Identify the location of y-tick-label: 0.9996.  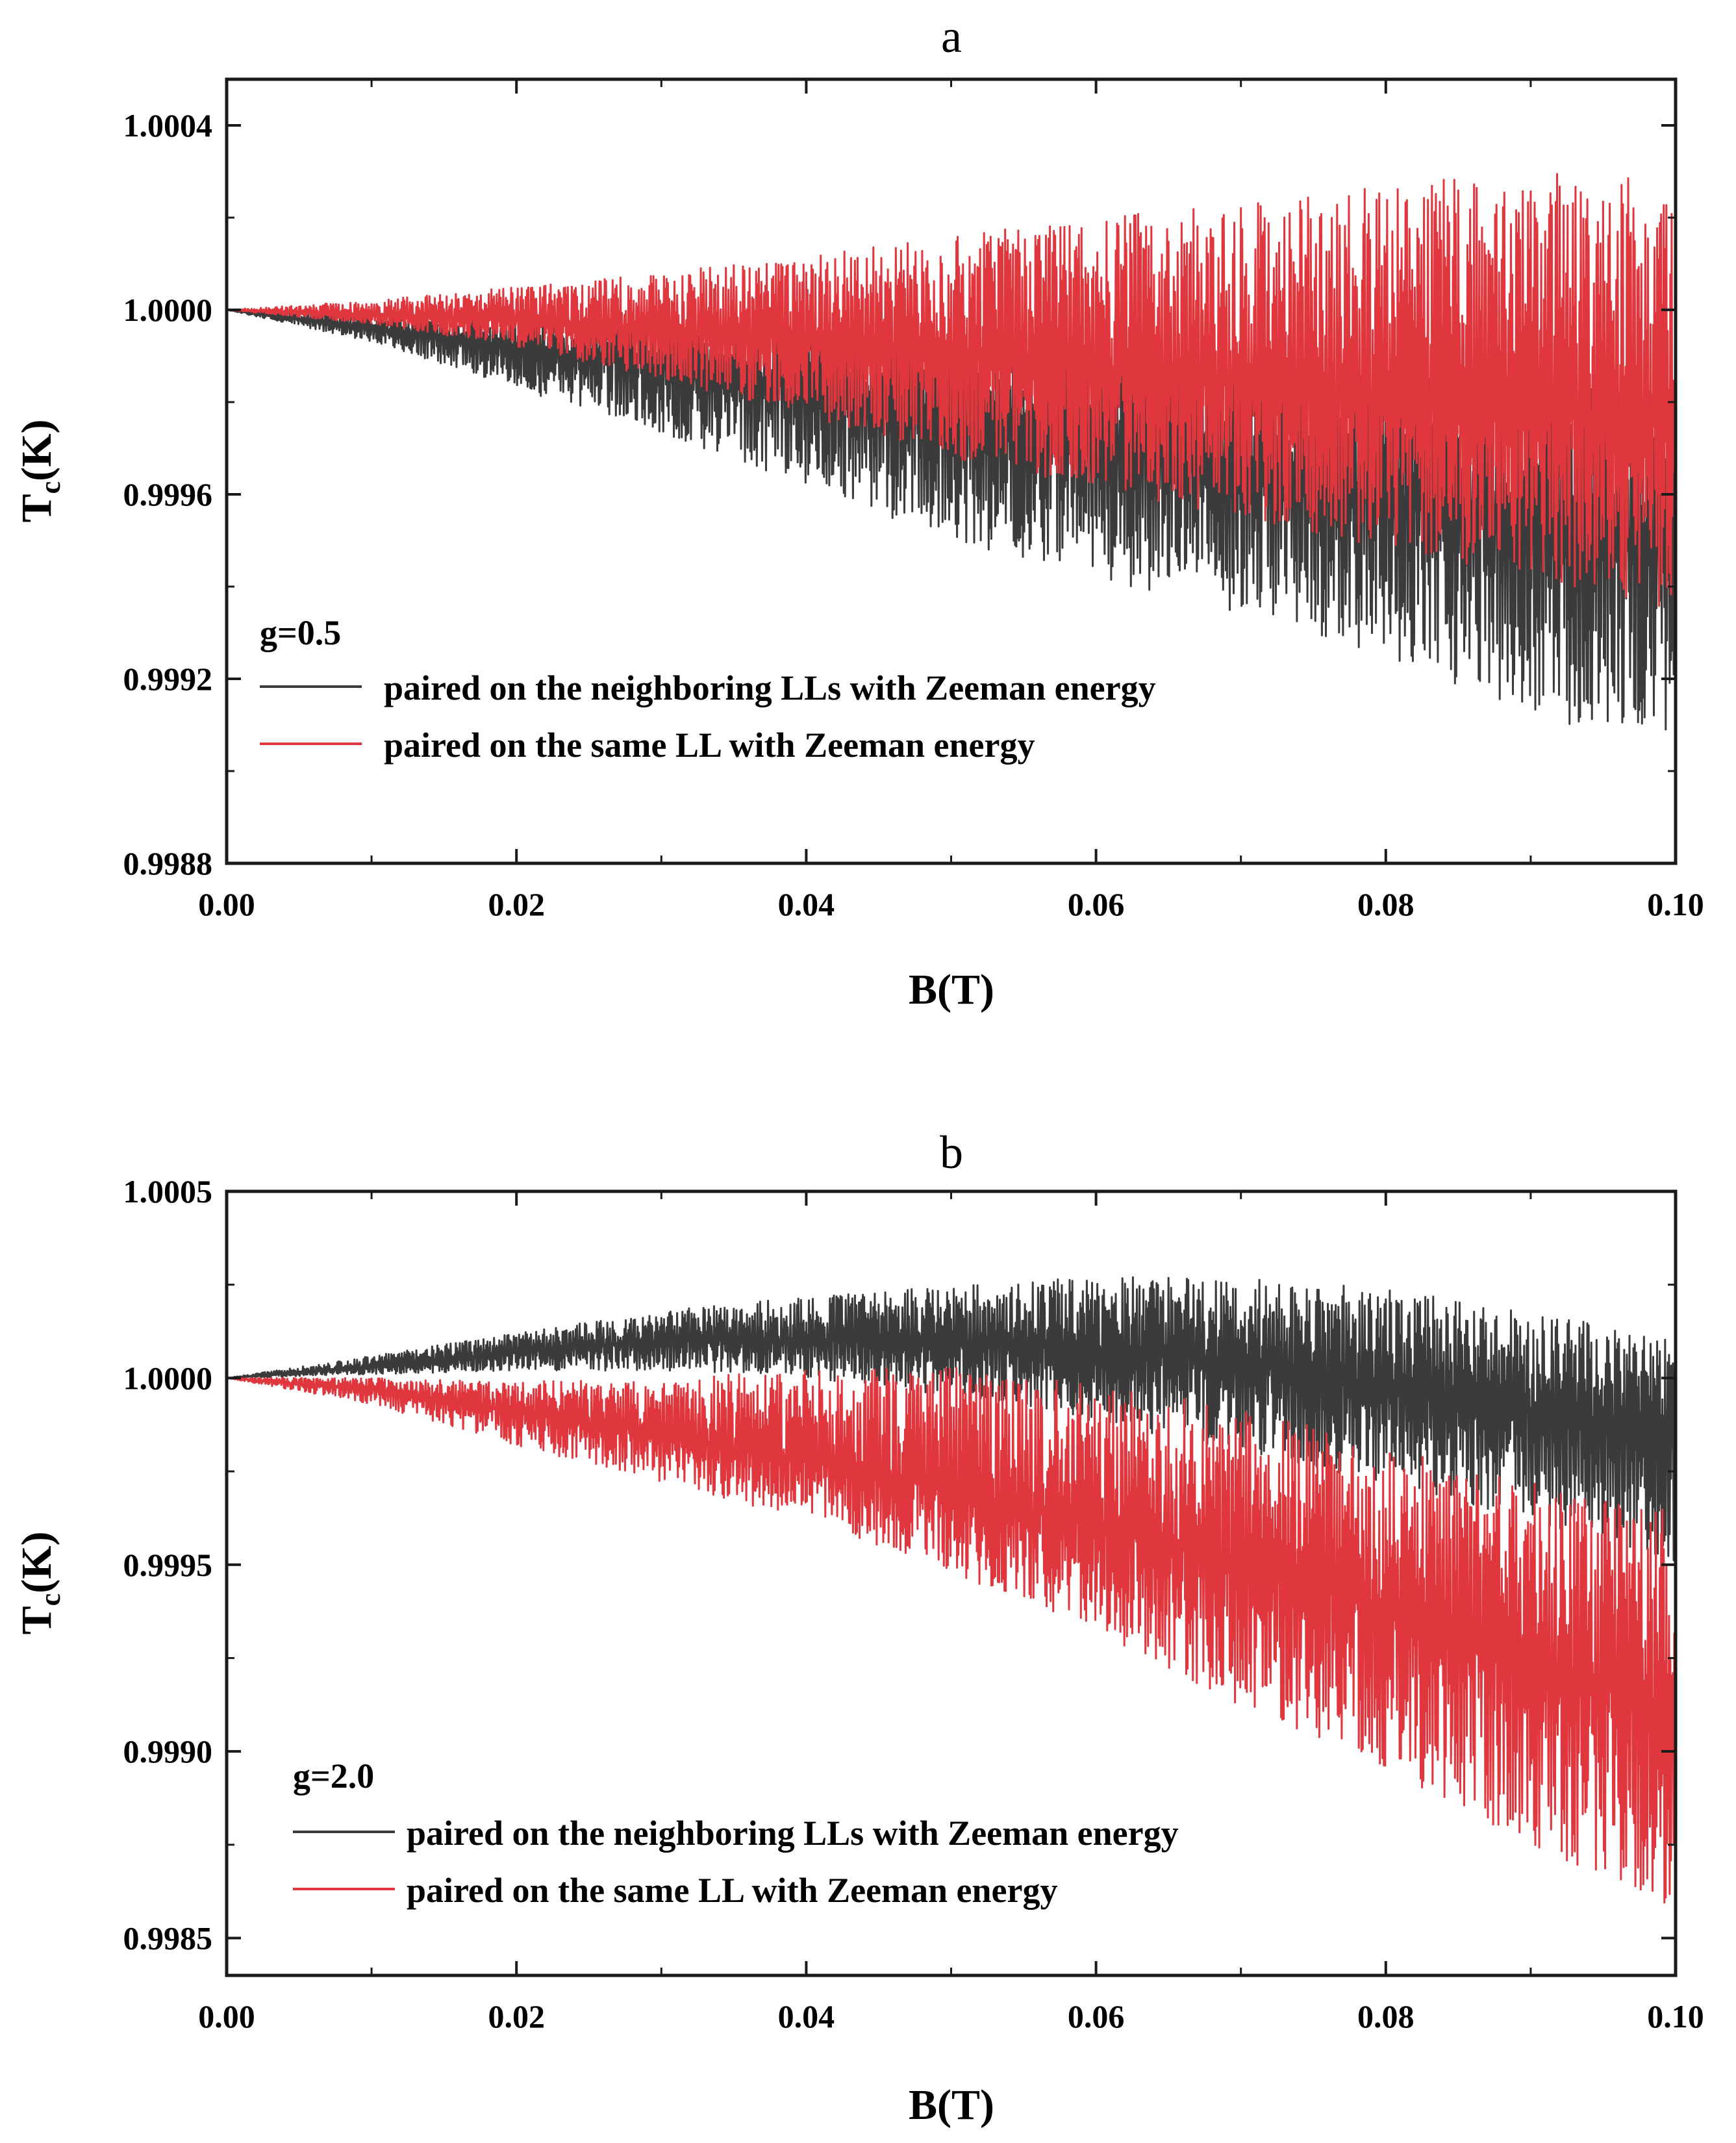
(168, 494).